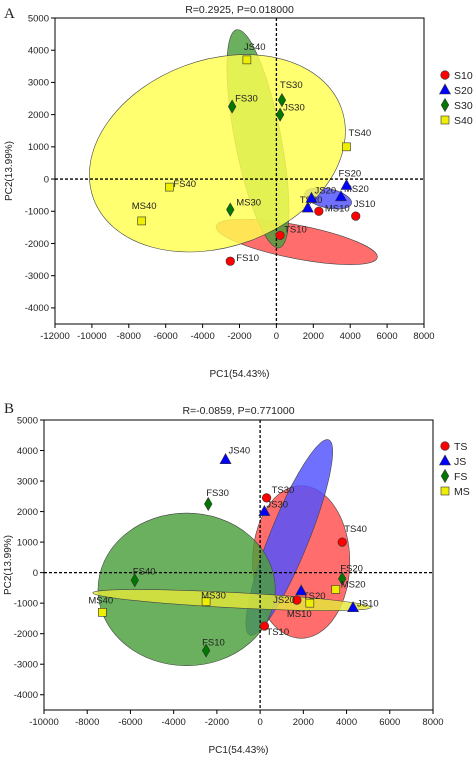 The image size is (474, 759). What do you see at coordinates (202, 336) in the screenshot?
I see `x-tick-label: -4000` at bounding box center [202, 336].